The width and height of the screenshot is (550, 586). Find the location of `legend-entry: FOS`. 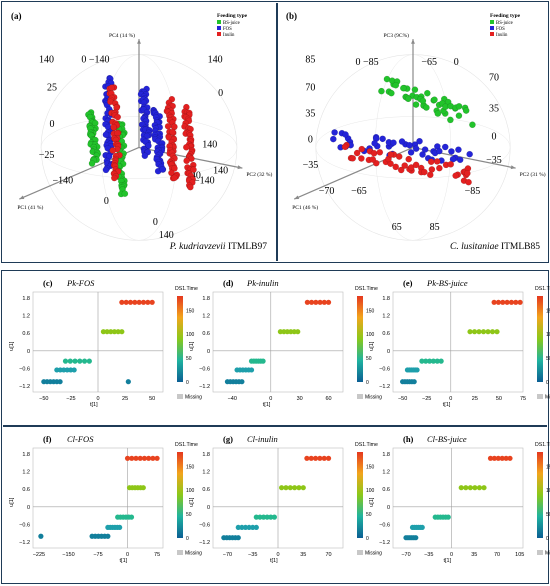

legend-entry: FOS is located at coordinates (227, 29).